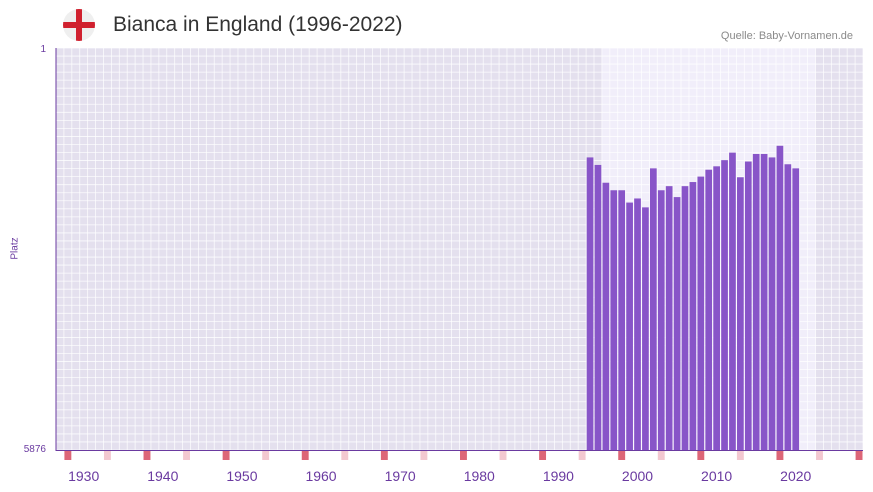 This screenshot has height=492, width=873. What do you see at coordinates (637, 324) in the screenshot?
I see `bar-2000` at bounding box center [637, 324].